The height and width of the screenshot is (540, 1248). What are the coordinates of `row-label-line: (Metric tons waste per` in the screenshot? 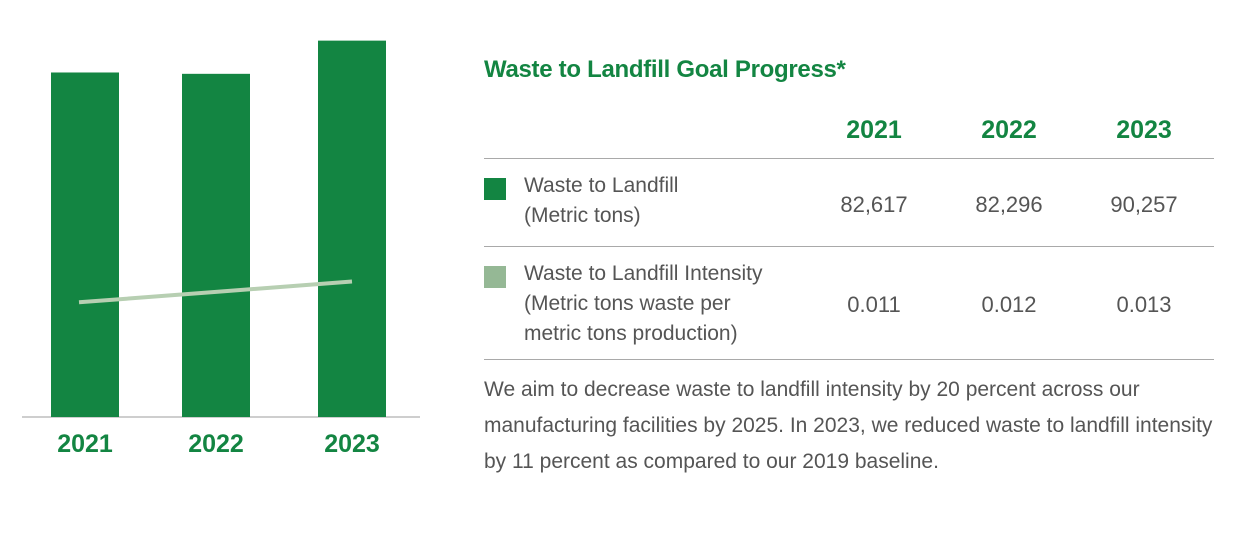 It's located at (627, 303).